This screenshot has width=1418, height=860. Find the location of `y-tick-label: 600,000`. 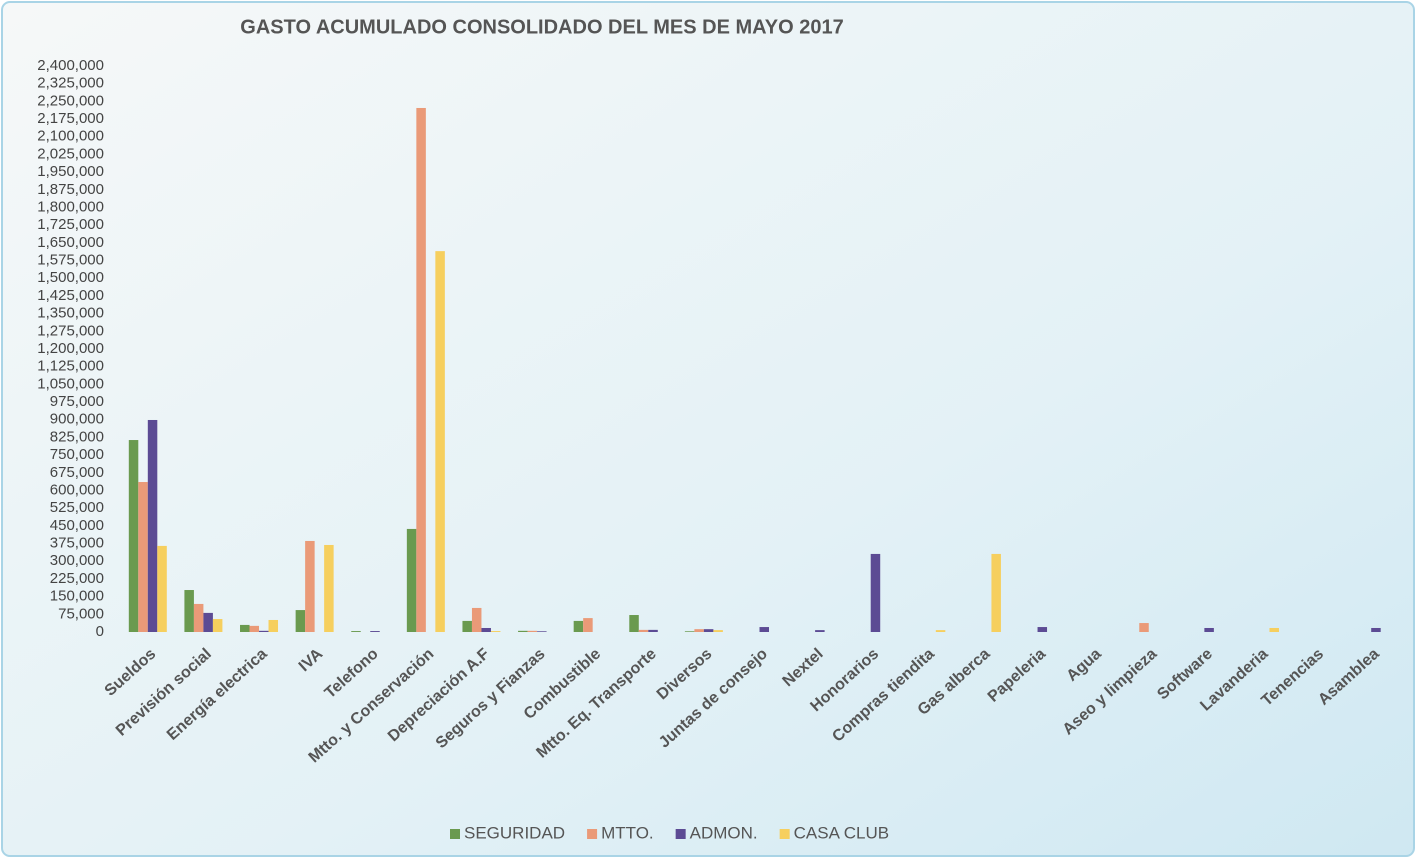

y-tick-label: 600,000 is located at coordinates (77, 489).